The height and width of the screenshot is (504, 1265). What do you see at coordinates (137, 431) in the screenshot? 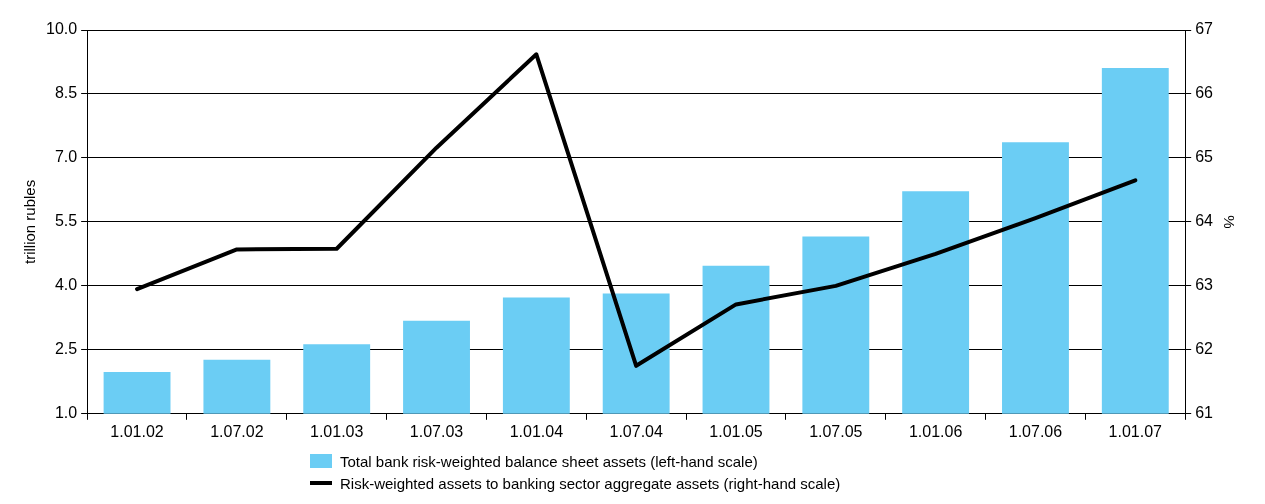
I see `x-tick-label: 1.01.02` at bounding box center [137, 431].